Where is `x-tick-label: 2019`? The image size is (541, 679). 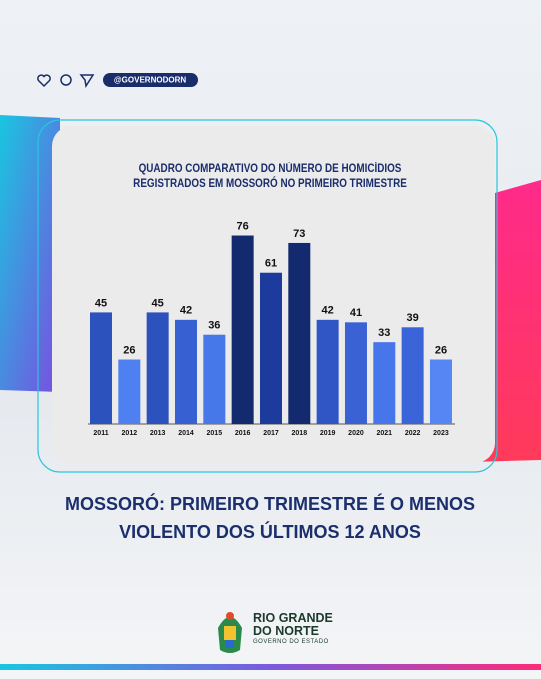
x-tick-label: 2019 is located at coordinates (328, 433).